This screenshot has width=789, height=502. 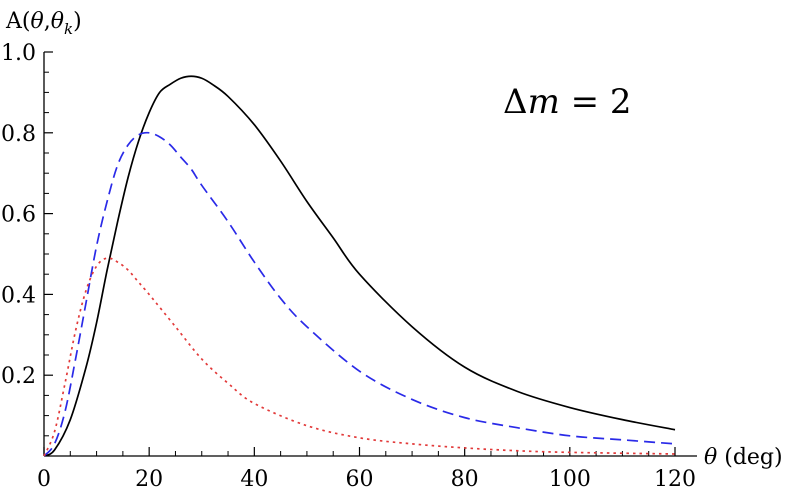 I want to click on ylabel-prefix: A(, so click(x=17, y=21).